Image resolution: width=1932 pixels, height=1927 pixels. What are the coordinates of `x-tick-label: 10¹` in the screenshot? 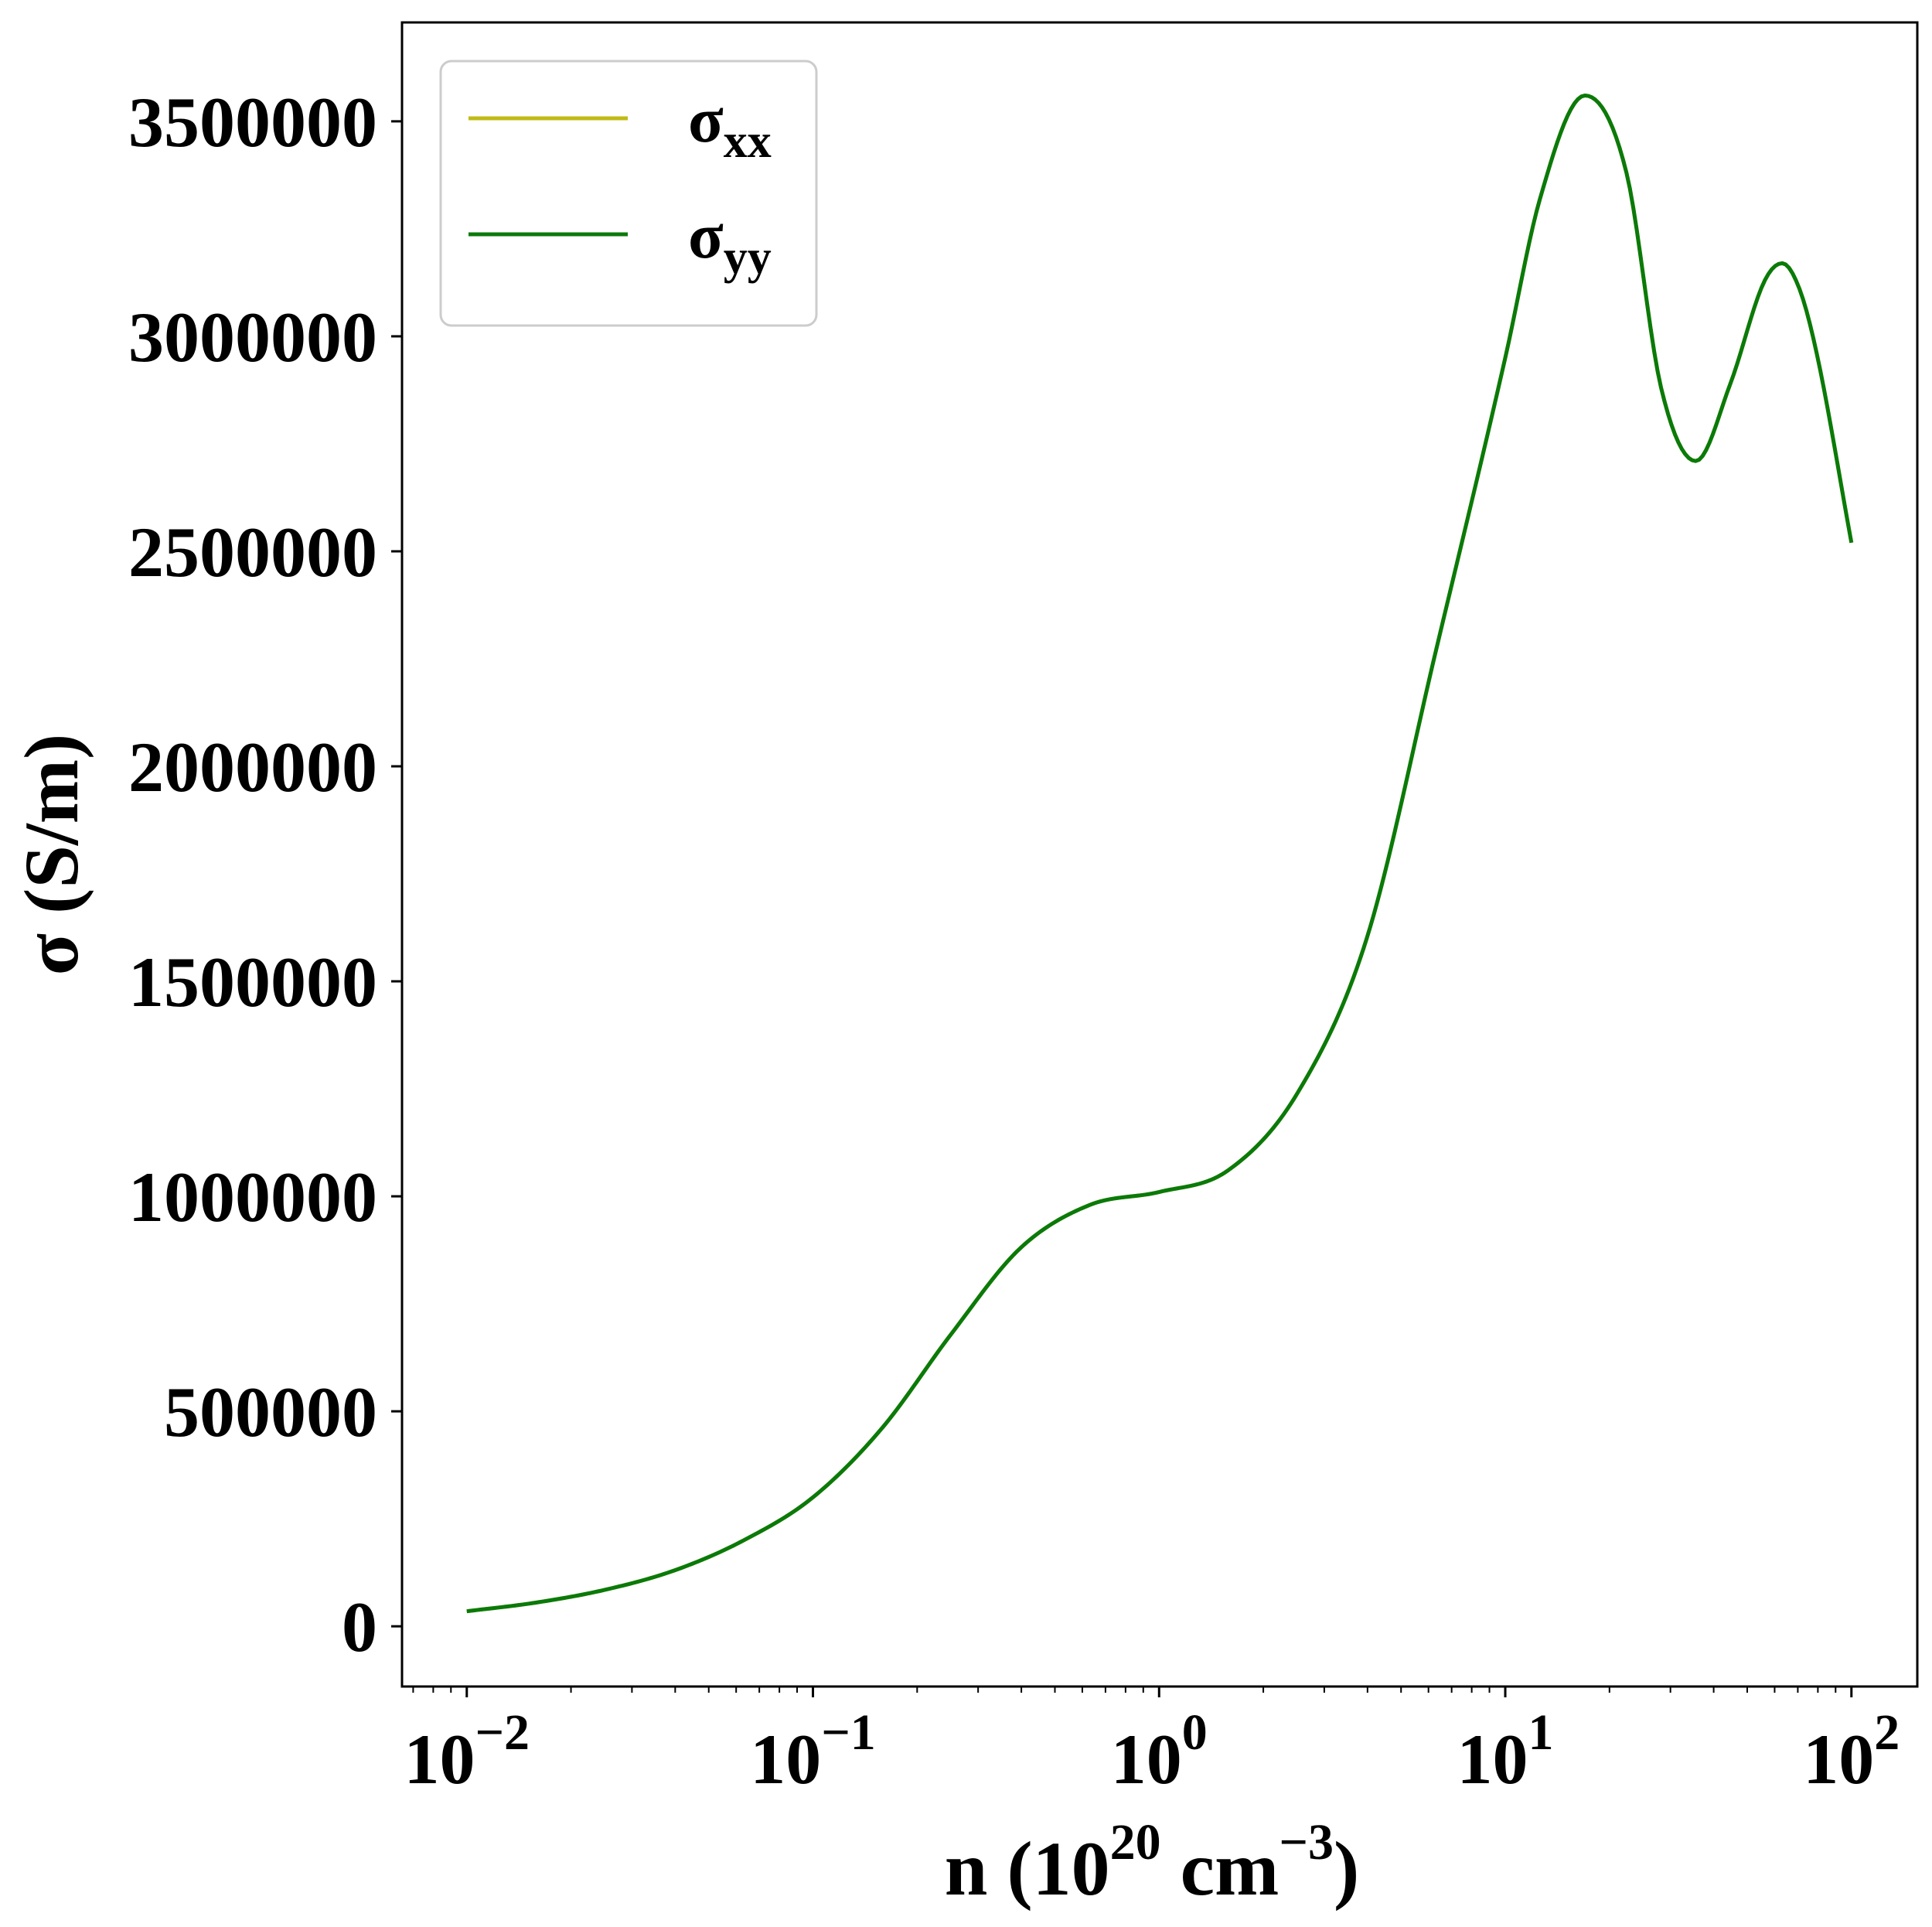 It's located at (1505, 1751).